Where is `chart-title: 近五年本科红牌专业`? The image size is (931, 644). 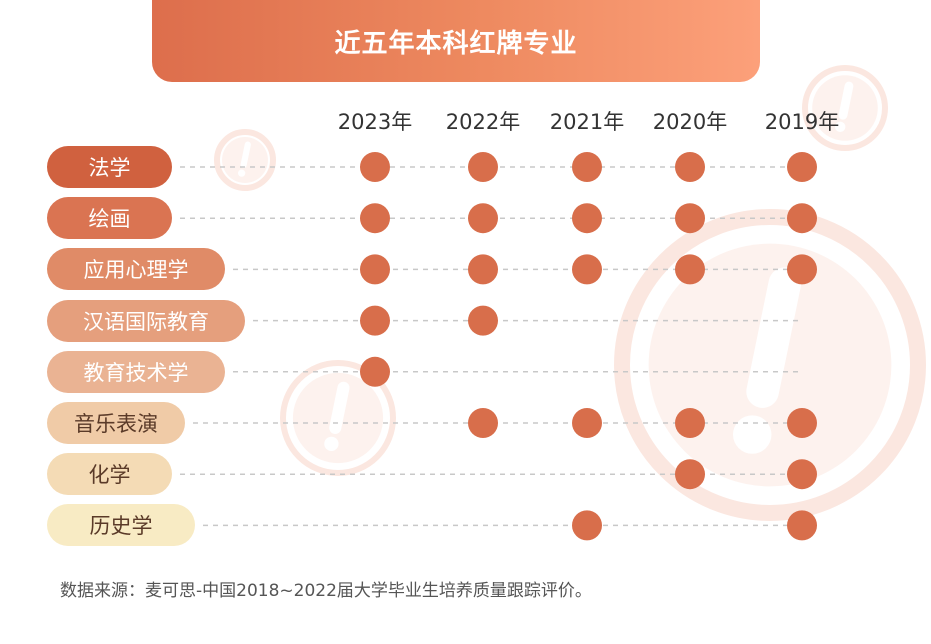 chart-title: 近五年本科红牌专业 is located at coordinates (456, 43).